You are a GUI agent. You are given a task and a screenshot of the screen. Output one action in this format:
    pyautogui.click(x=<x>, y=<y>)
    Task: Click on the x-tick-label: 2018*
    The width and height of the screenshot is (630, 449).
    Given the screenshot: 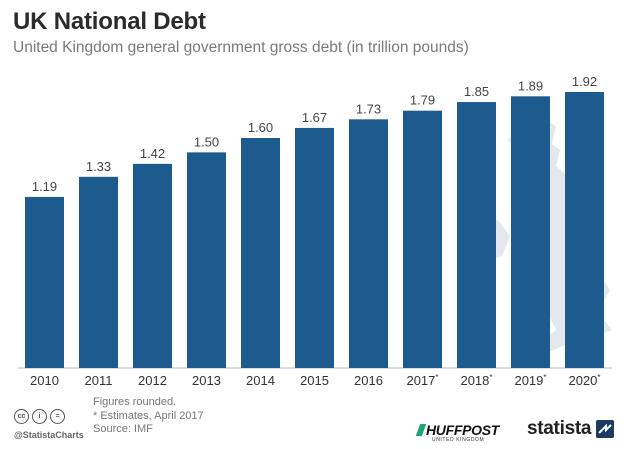 What is the action you would take?
    pyautogui.click(x=476, y=380)
    